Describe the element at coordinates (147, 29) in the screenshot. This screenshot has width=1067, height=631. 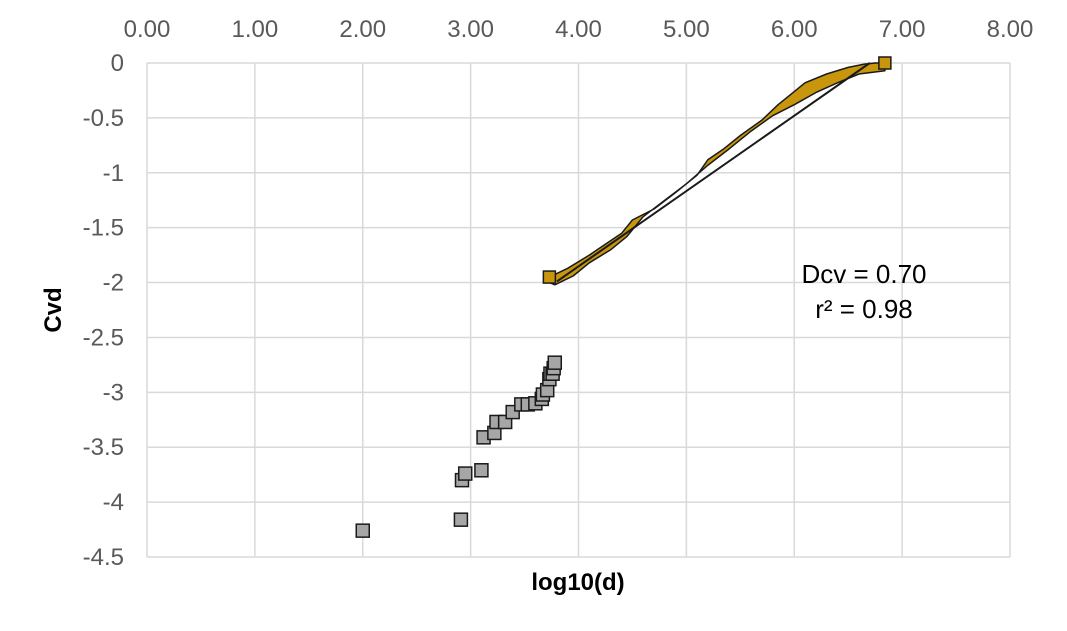
I see `x-tick-label: 0.00` at that location.